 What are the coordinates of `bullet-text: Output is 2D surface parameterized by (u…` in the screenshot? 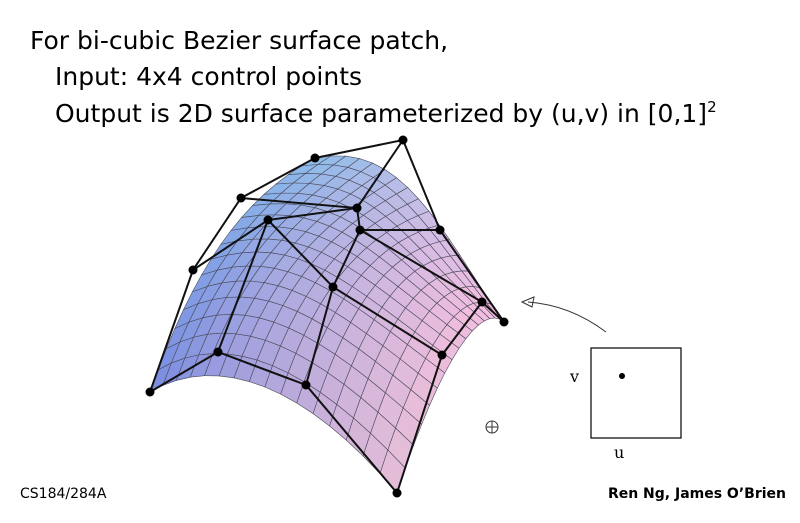 It's located at (381, 113).